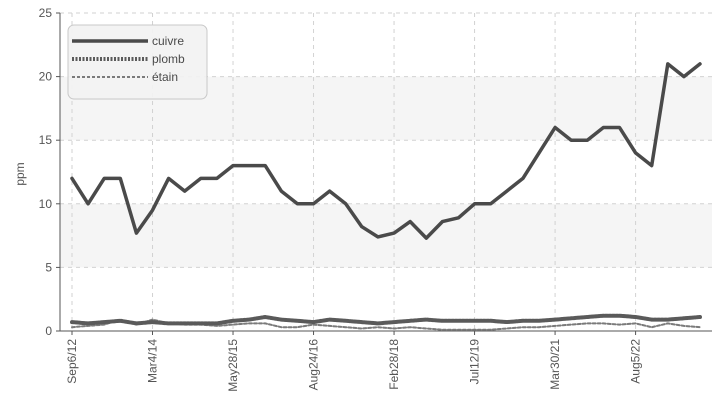 The width and height of the screenshot is (721, 418). I want to click on legend-items: cuivre plomb étain, so click(128, 59).